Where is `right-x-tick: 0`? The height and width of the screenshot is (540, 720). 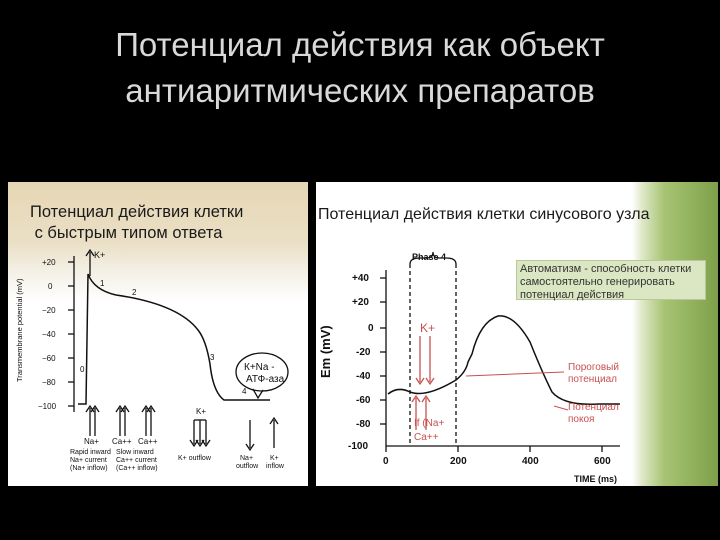 right-x-tick: 0 is located at coordinates (386, 461).